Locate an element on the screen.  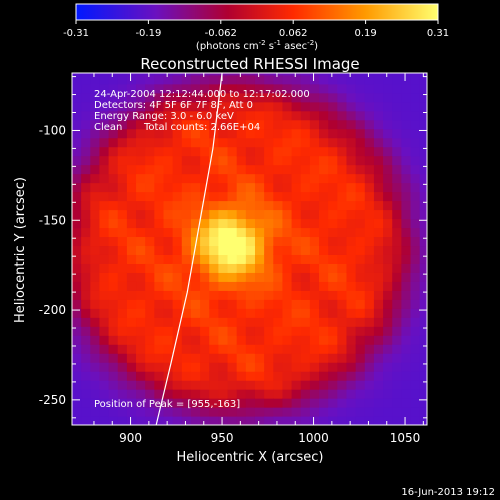
annotation-peak: Position of Peak = [955,-163] is located at coordinates (167, 404).